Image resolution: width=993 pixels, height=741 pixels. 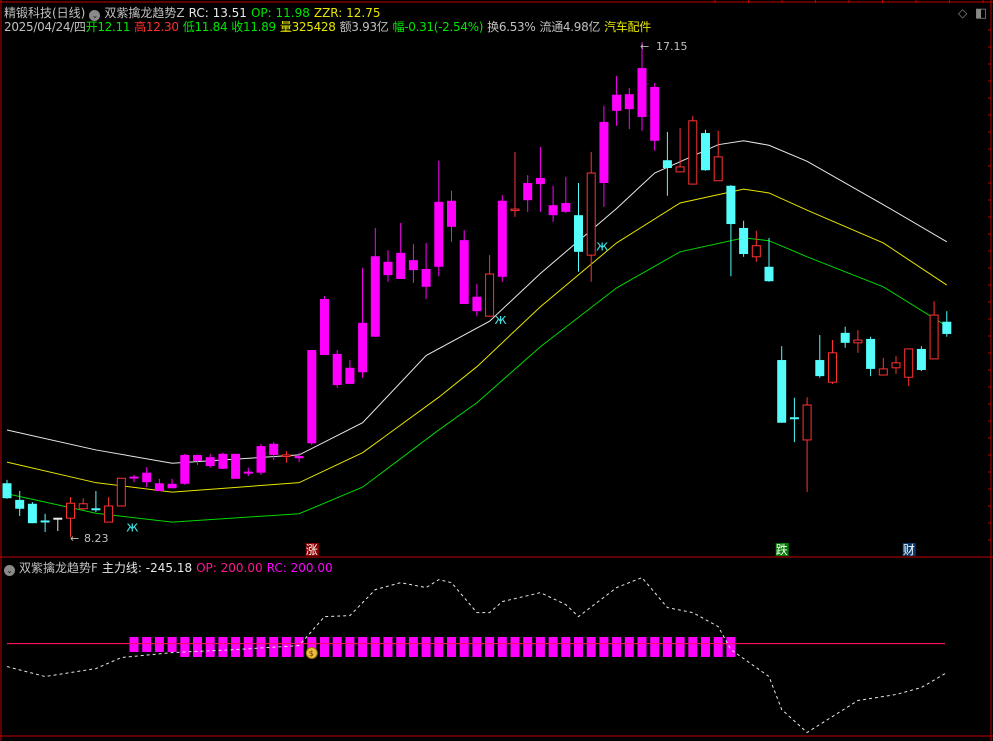 I want to click on money-bag-shape, so click(x=311, y=653).